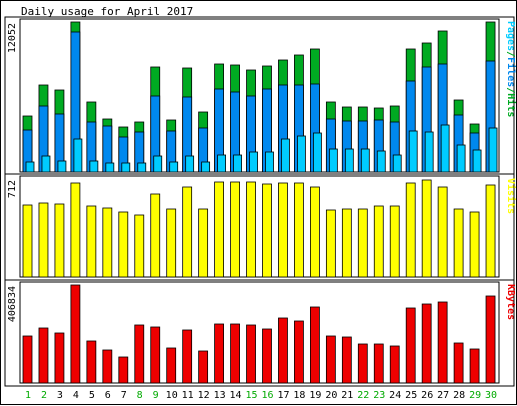  I want to click on day-label-17: 17, so click(283, 395).